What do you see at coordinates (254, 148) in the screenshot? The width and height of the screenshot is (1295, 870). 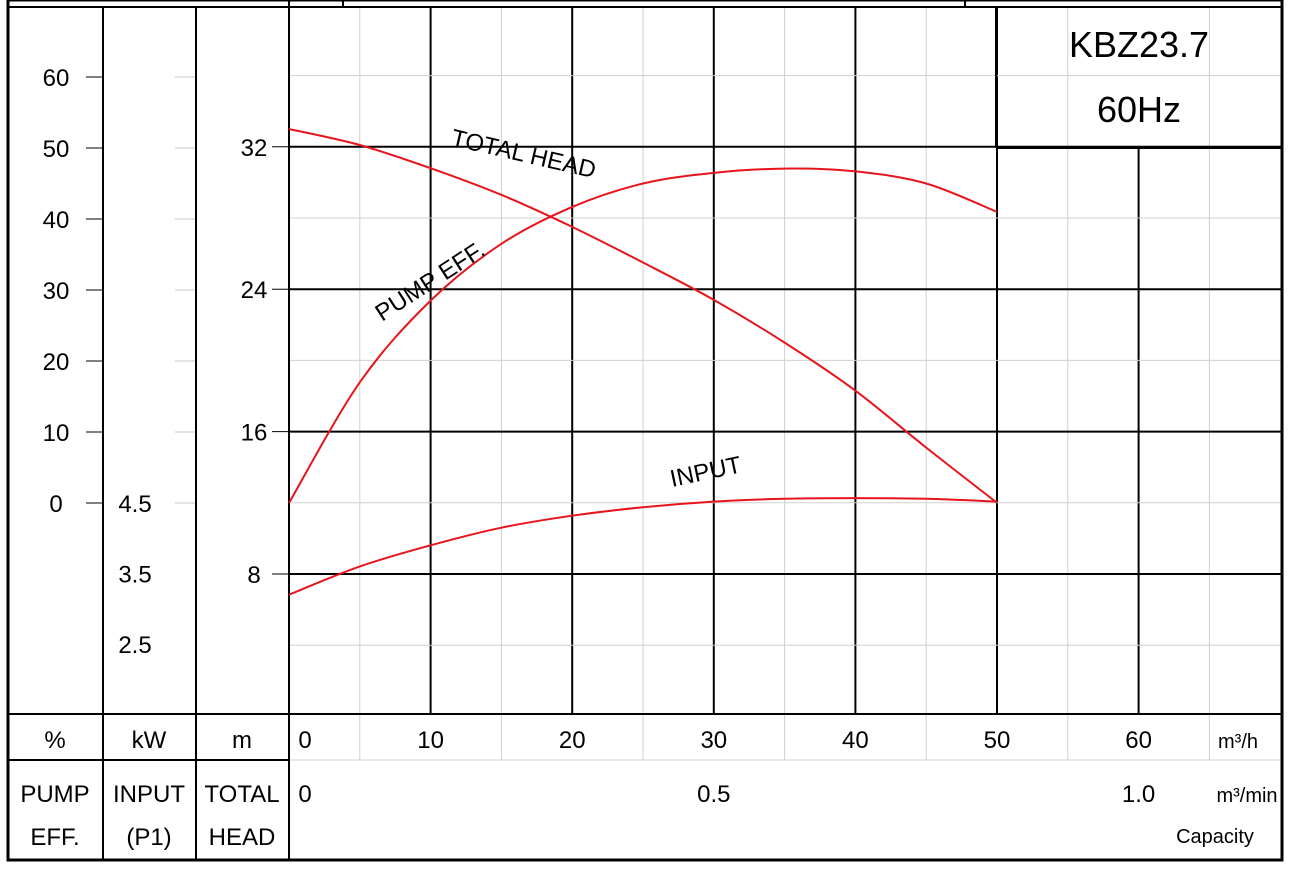 I see `head-tick-label: 32` at bounding box center [254, 148].